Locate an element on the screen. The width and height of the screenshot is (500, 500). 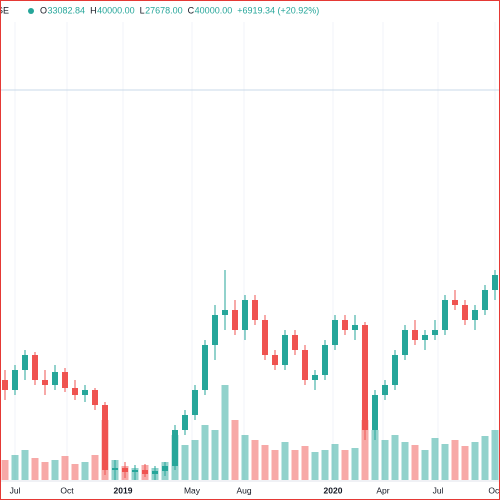
x-tick-label: May is located at coordinates (192, 490).